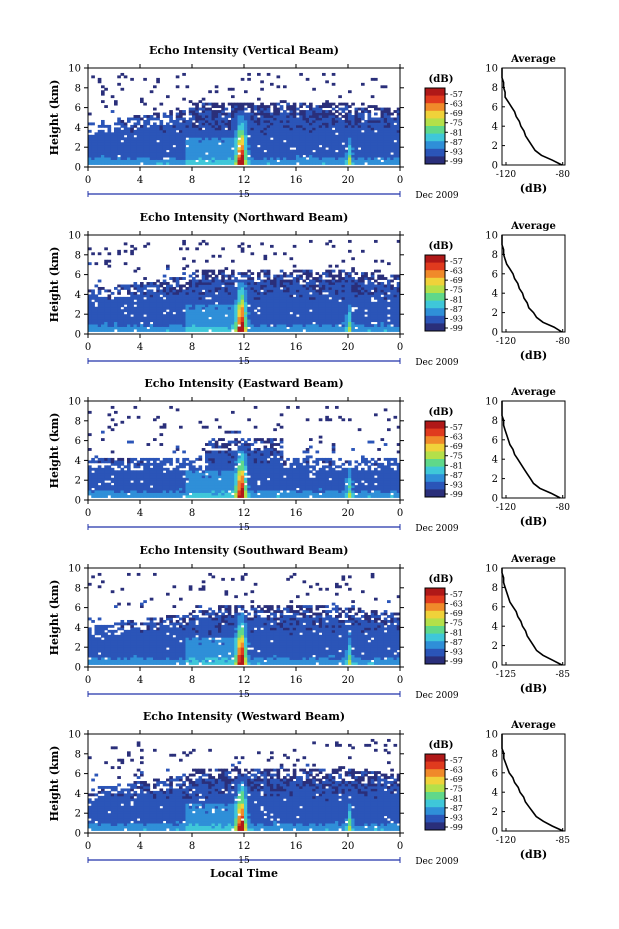 This screenshot has height=929, width=619. Describe the element at coordinates (533, 355) in the screenshot. I see `average-x-label: (dB)` at that location.